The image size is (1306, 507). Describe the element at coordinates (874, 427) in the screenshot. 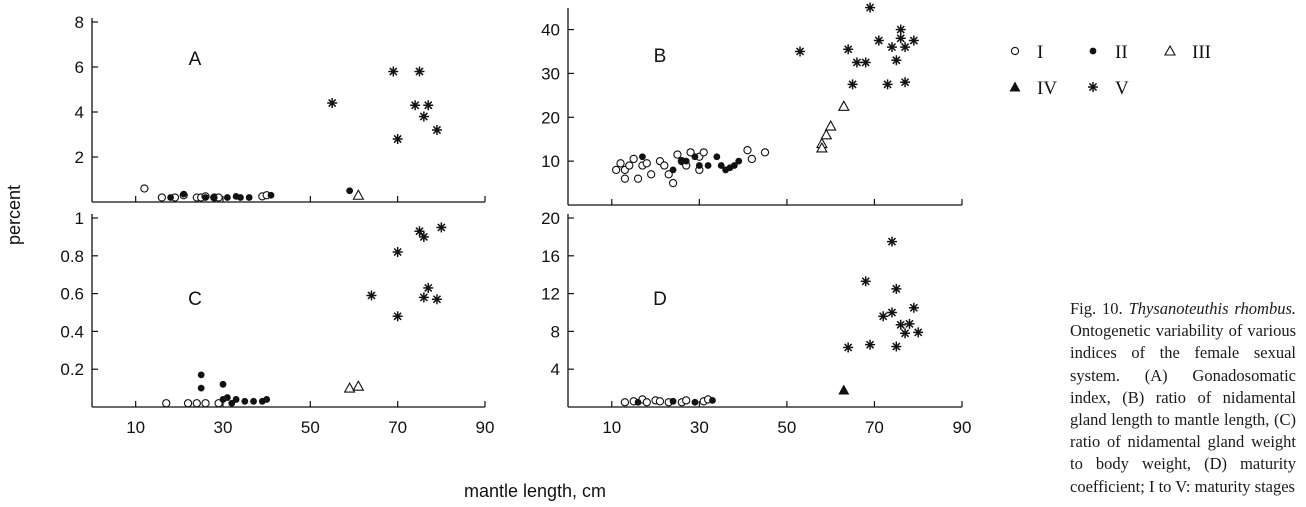

I see `x-tick-label: 70` at that location.